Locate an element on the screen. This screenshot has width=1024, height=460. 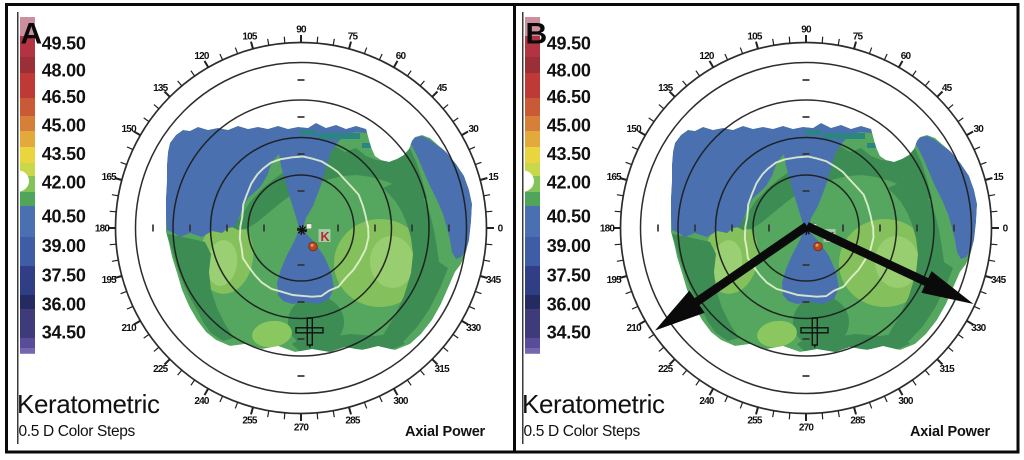
svg-text: B is located at coordinates (537, 33).